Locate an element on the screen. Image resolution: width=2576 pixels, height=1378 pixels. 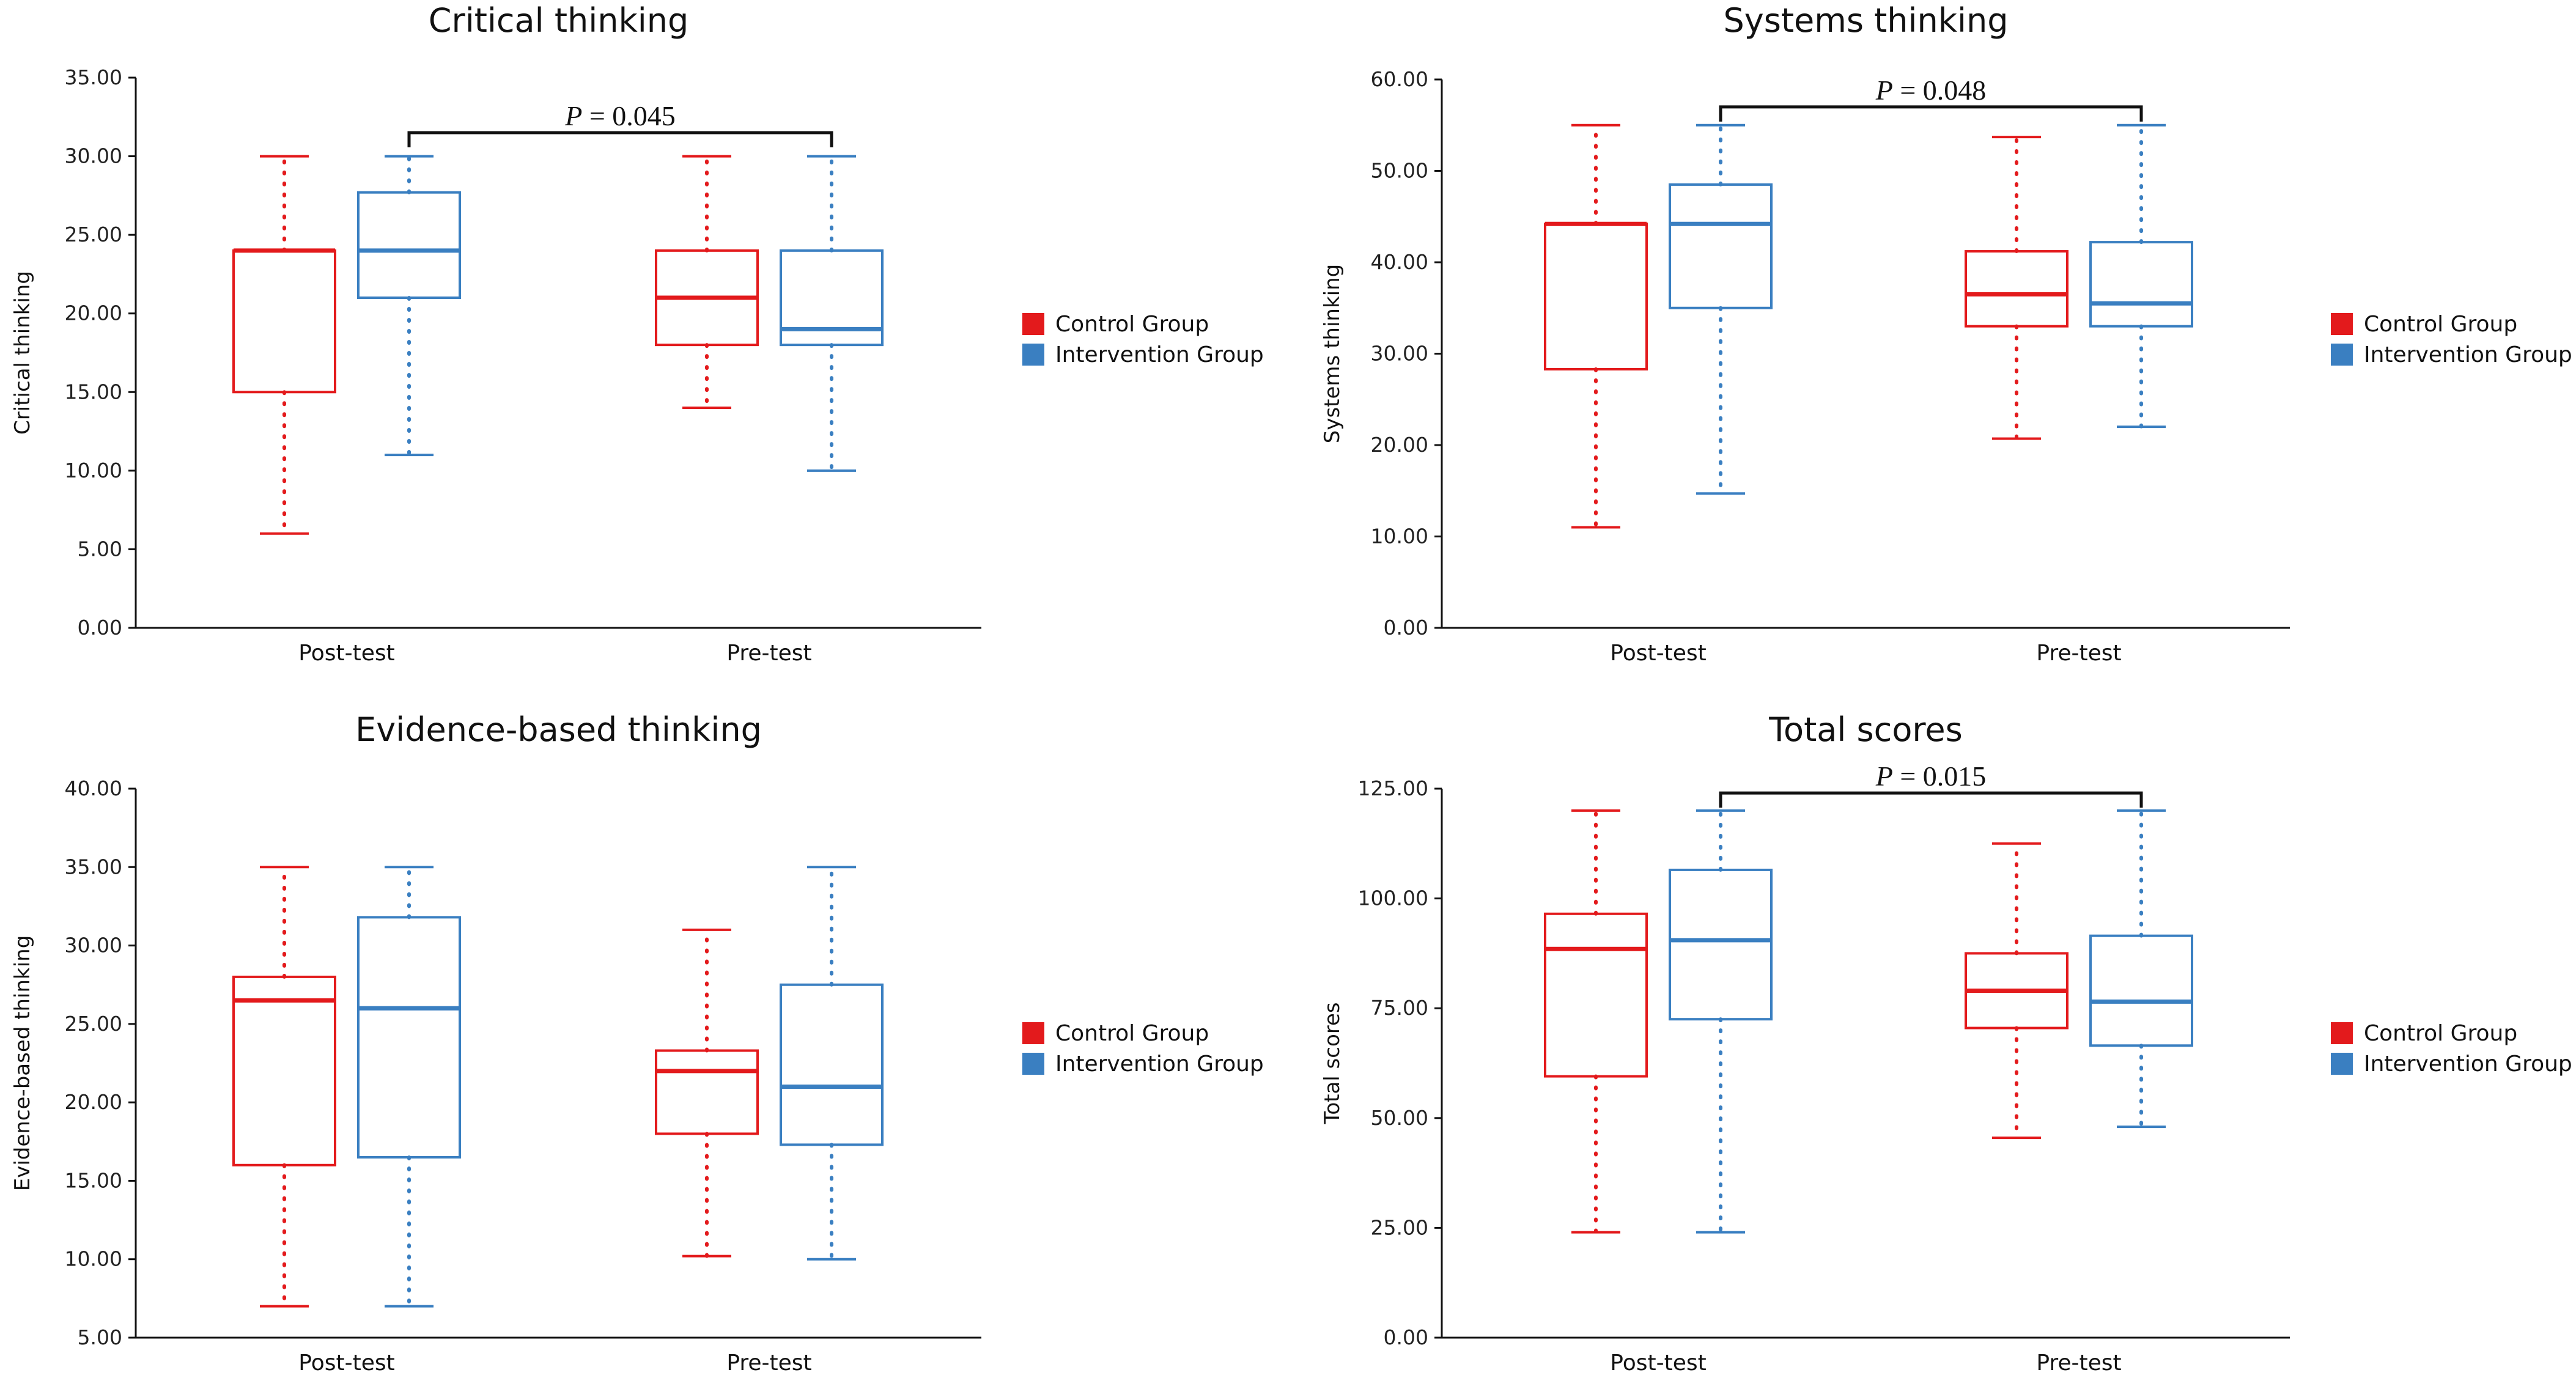
significance-annotation: P = 0.048 is located at coordinates (1931, 98).